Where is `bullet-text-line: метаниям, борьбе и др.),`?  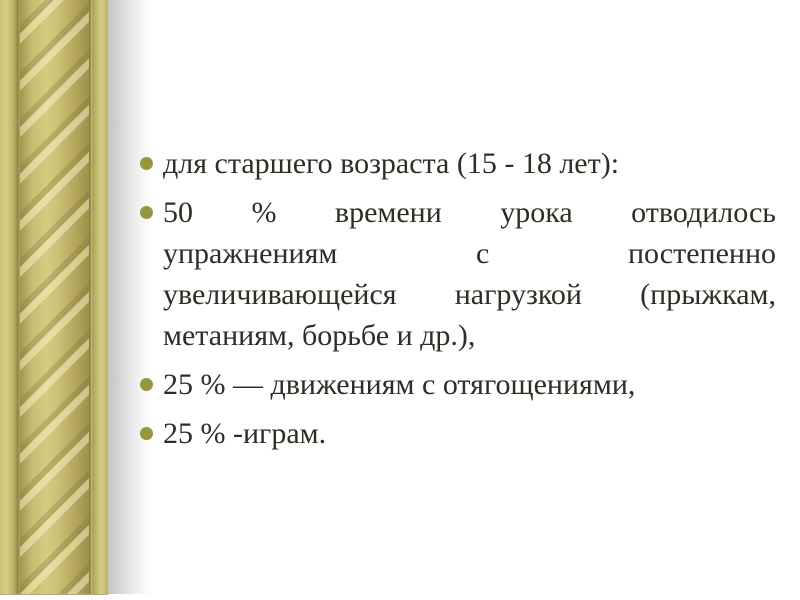
bullet-text-line: метаниям, борьбе и др.), is located at coordinates (319, 335).